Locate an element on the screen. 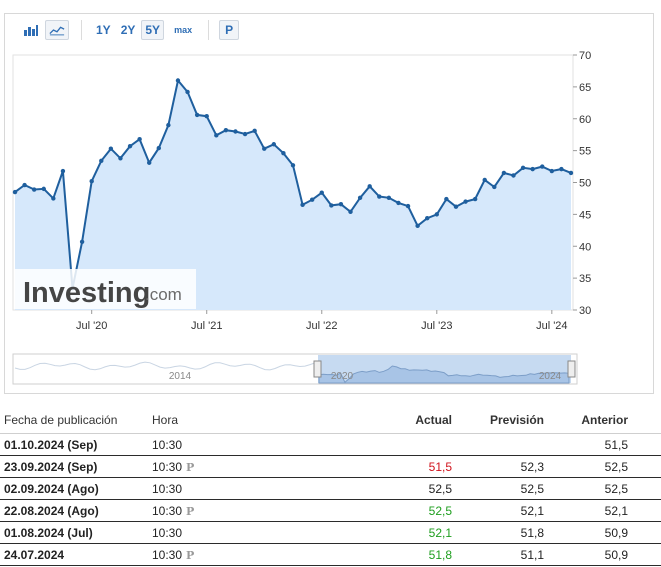 This screenshot has height=567, width=661. header-actual: Actual is located at coordinates (433, 419).